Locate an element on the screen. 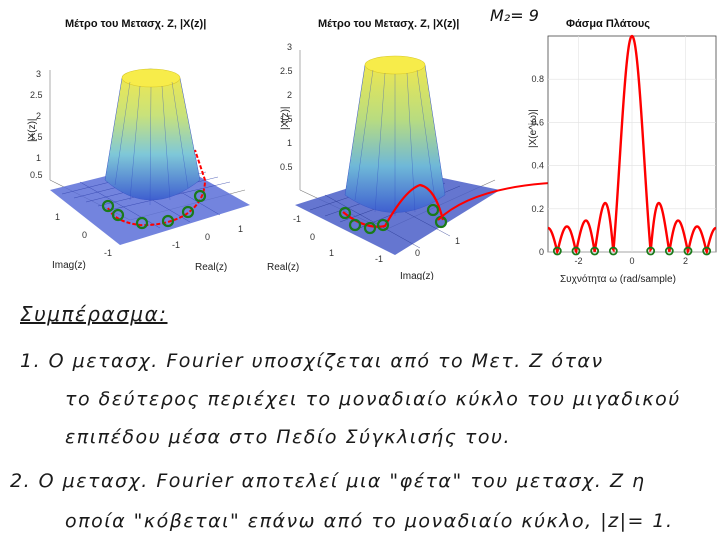 The image size is (720, 540). left-ztick: 0.5 is located at coordinates (36, 175).